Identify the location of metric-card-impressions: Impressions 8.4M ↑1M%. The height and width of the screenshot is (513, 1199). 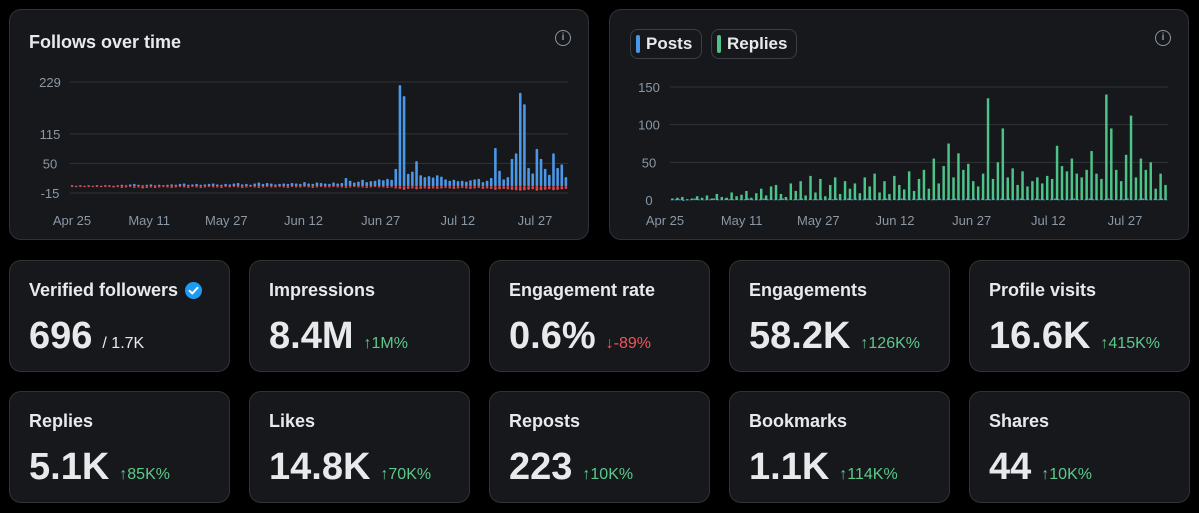
(359, 316).